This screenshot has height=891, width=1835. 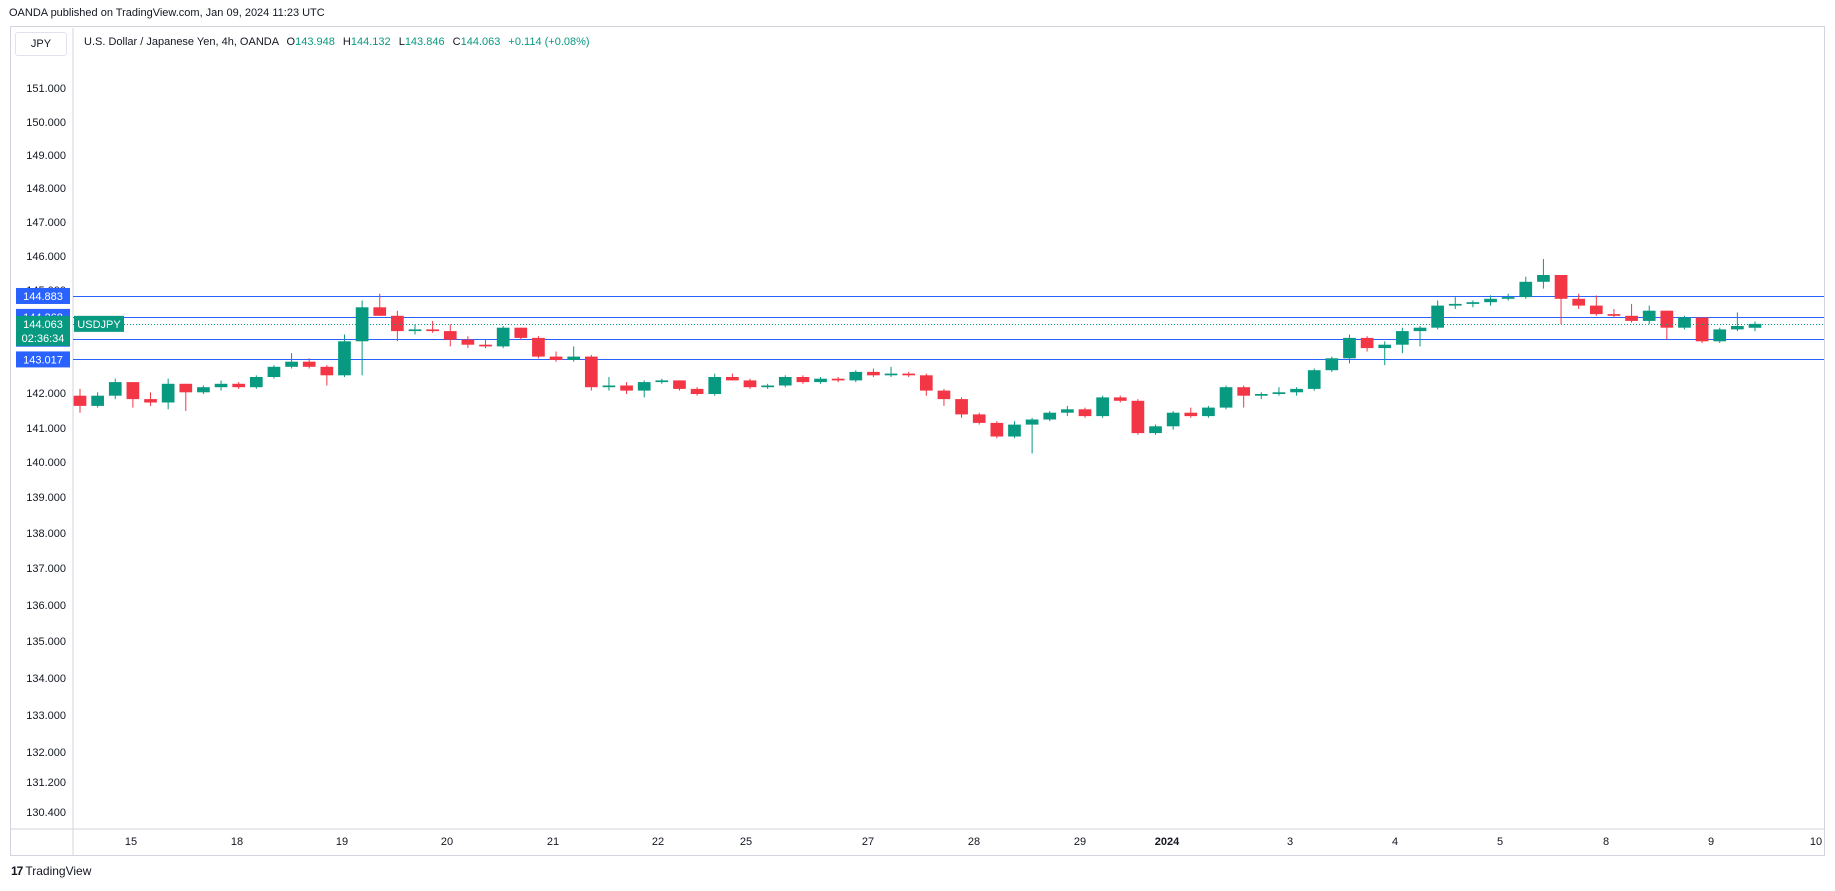 I want to click on currency-selector: JPY, so click(x=41, y=44).